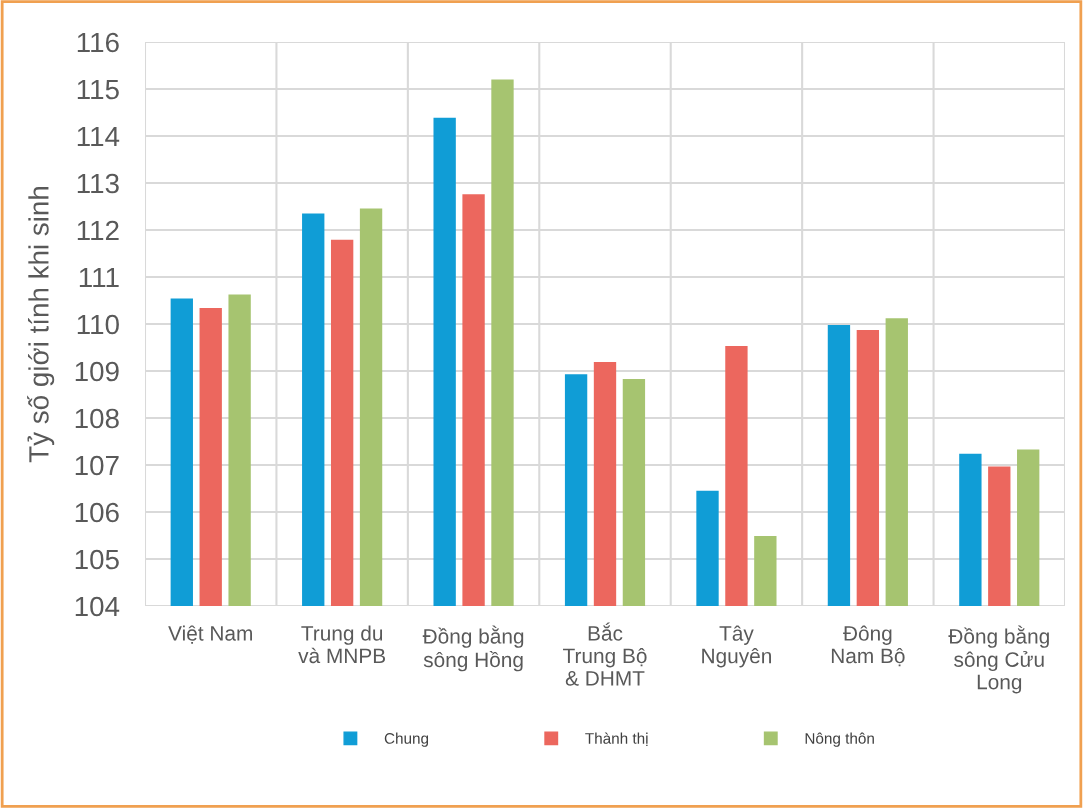 This screenshot has width=1083, height=808. Describe the element at coordinates (97, 465) in the screenshot. I see `y-tick-label: 107` at that location.